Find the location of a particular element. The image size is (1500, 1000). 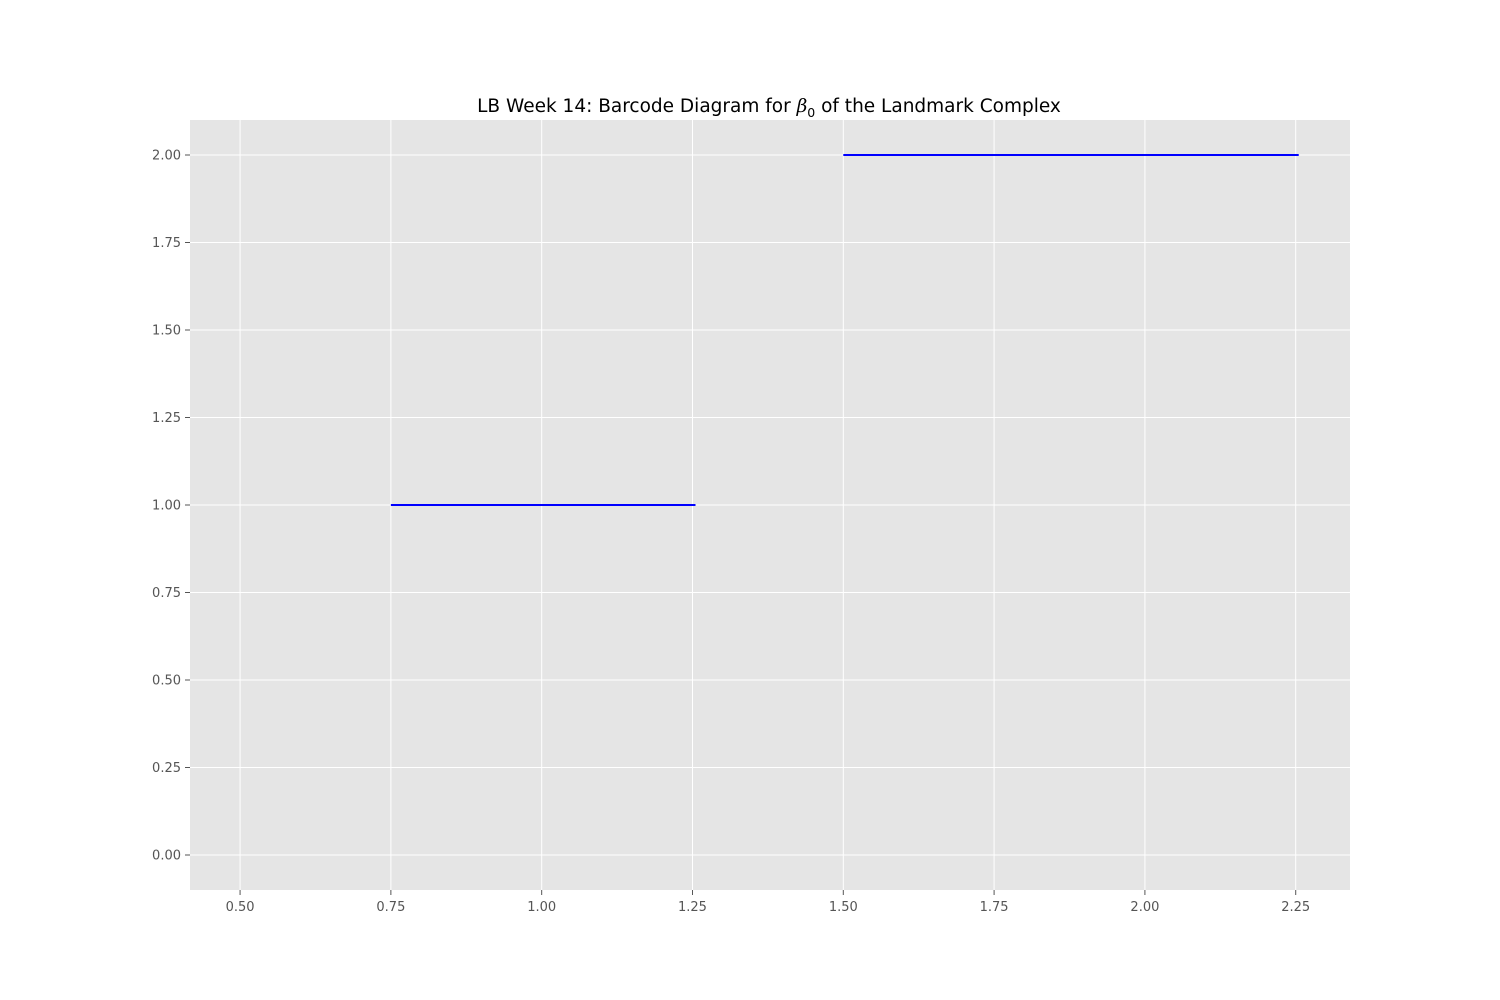

x-tick-label: 2.00 is located at coordinates (1144, 907).